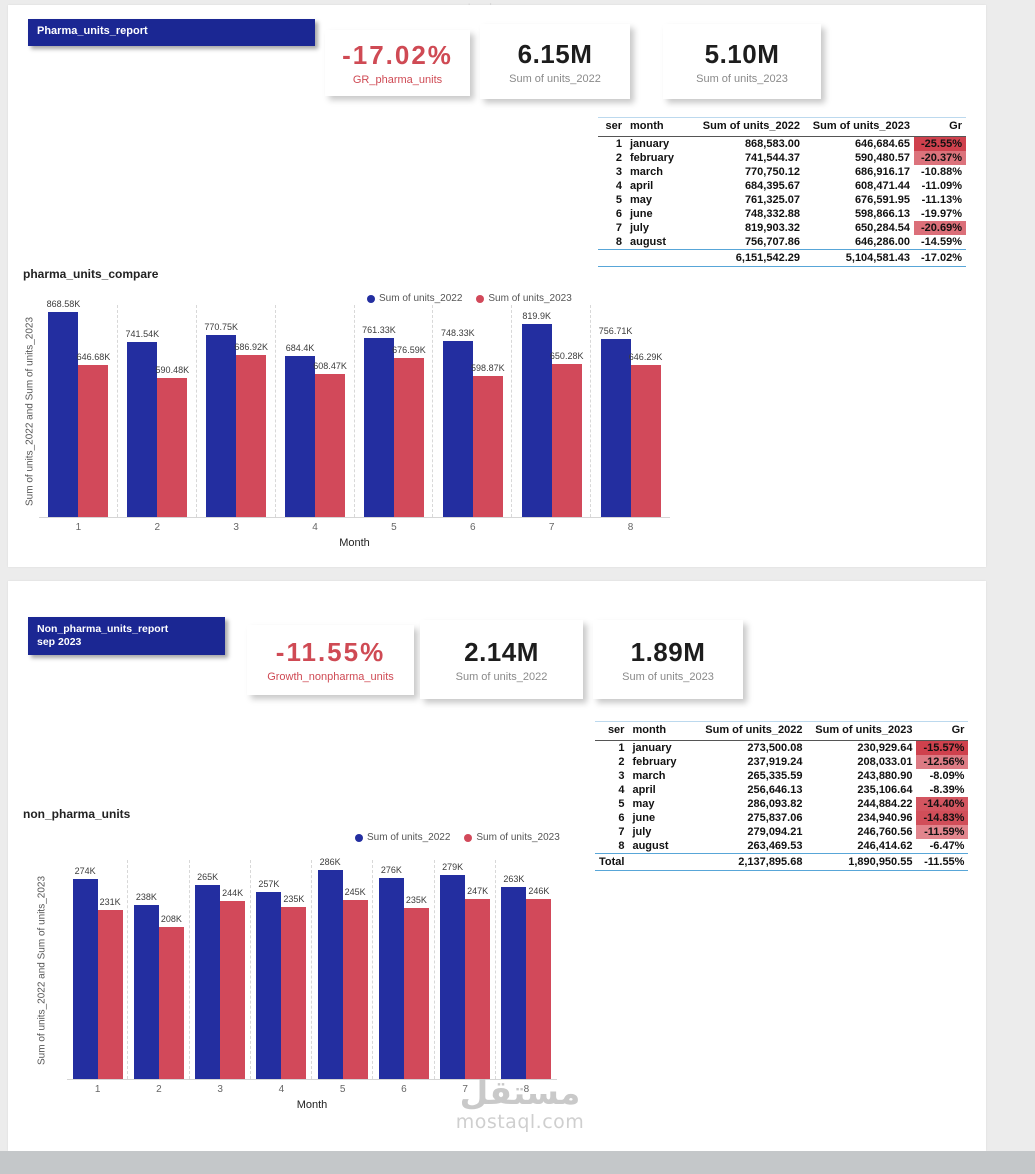  What do you see at coordinates (397, 63) in the screenshot?
I see `kpi-growth-pharma: -17.02% GR_pharma_units` at bounding box center [397, 63].